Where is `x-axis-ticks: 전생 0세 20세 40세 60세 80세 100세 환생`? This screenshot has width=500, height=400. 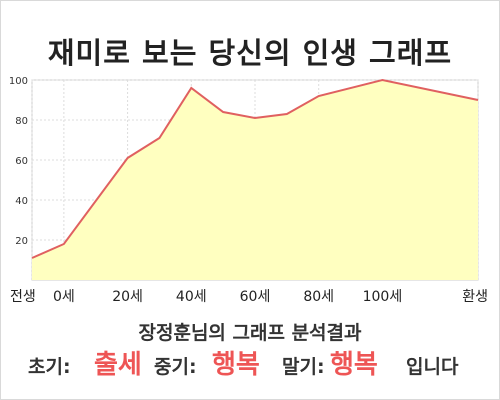
x-axis-ticks: 전생 0세 20세 40세 60세 80세 100세 환생 is located at coordinates (249, 297).